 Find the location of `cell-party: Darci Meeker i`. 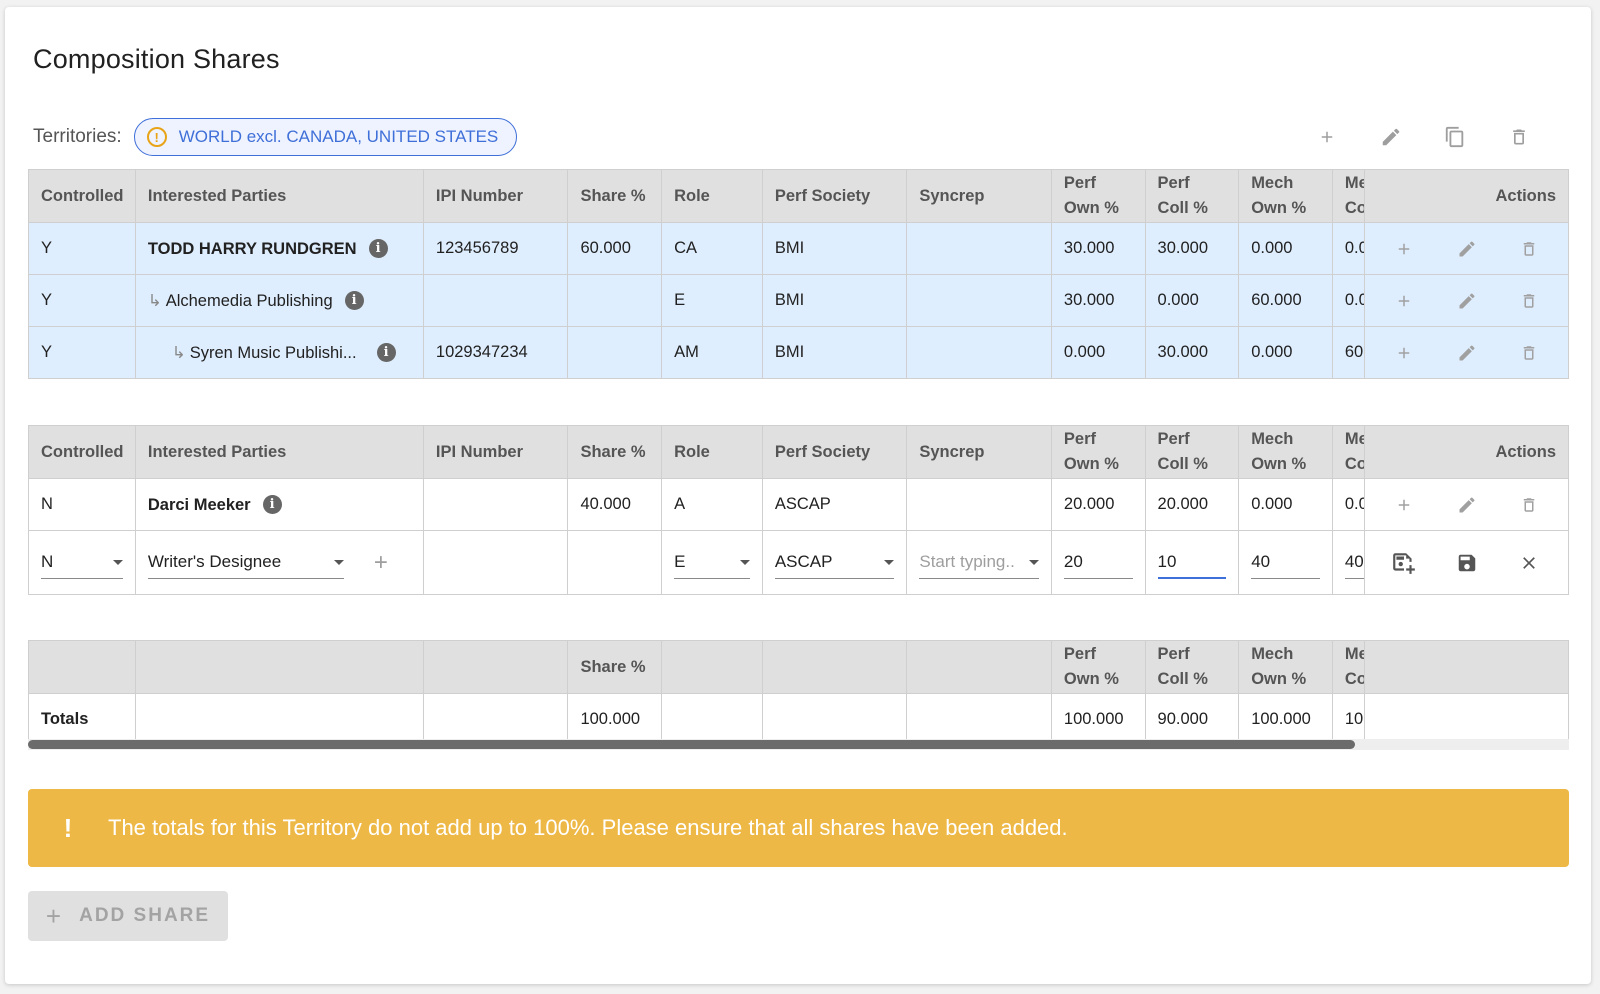

cell-party: Darci Meeker i is located at coordinates (279, 504).